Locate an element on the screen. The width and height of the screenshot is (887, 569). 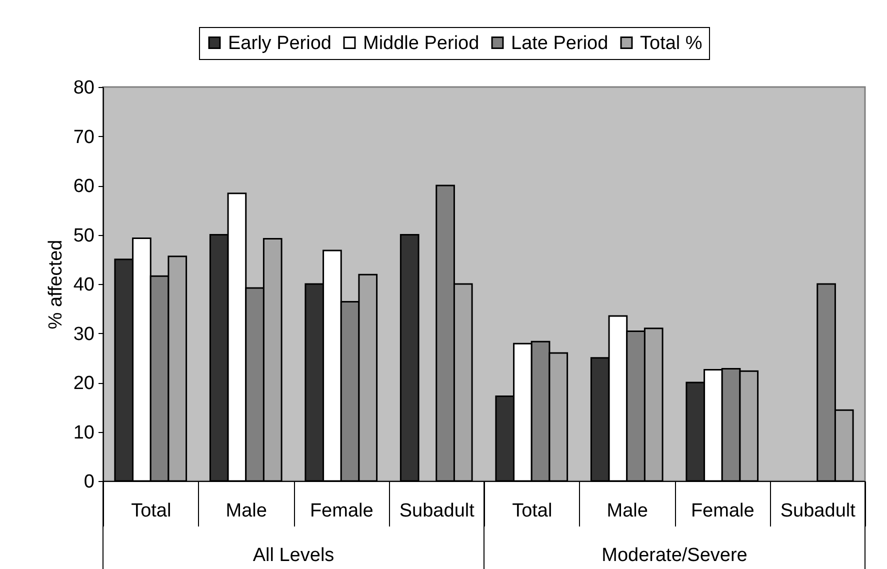
text: Moderate/Severe is located at coordinates (675, 555).